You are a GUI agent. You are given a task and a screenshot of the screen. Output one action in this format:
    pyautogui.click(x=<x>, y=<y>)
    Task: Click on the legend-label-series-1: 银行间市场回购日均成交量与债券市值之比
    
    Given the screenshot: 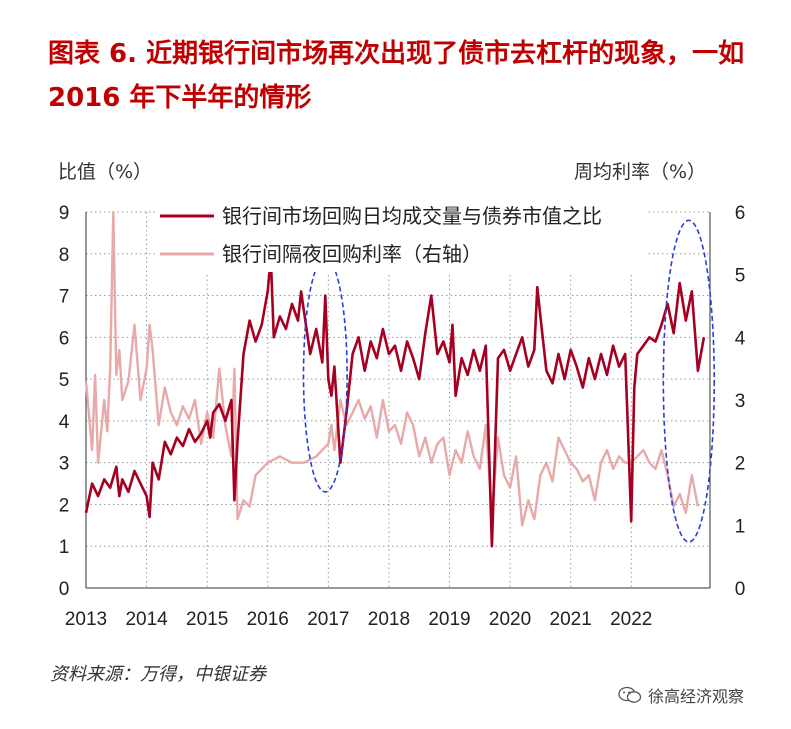 What is the action you would take?
    pyautogui.click(x=412, y=216)
    